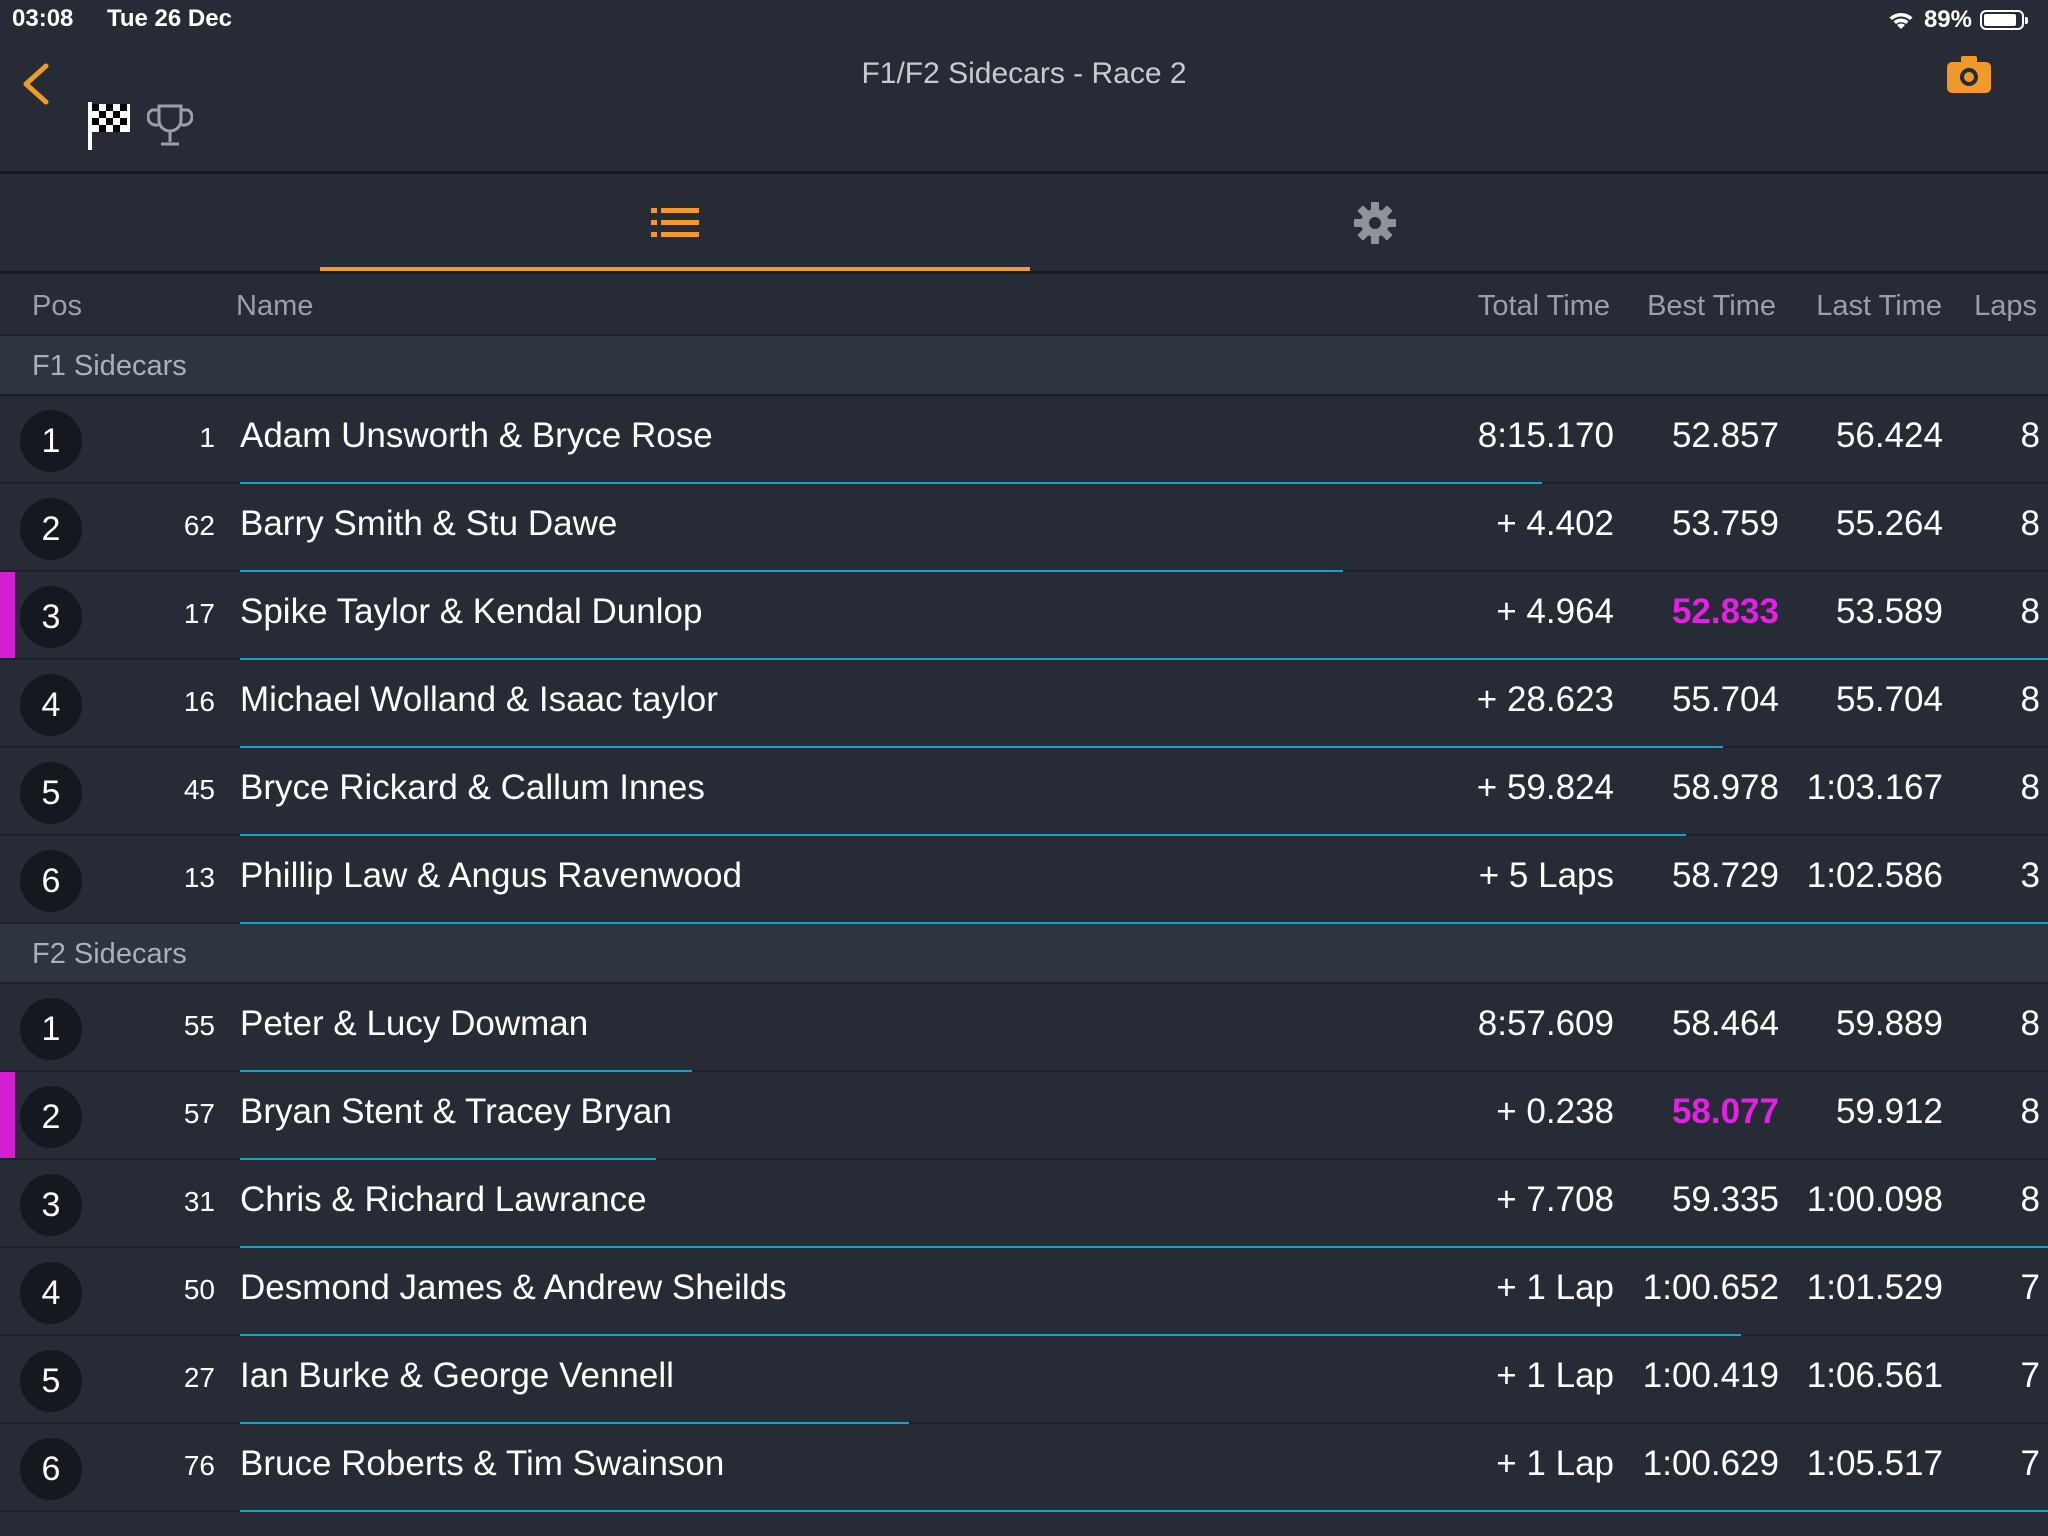 The image size is (2048, 1536). What do you see at coordinates (199, 525) in the screenshot?
I see `rider-number: 62` at bounding box center [199, 525].